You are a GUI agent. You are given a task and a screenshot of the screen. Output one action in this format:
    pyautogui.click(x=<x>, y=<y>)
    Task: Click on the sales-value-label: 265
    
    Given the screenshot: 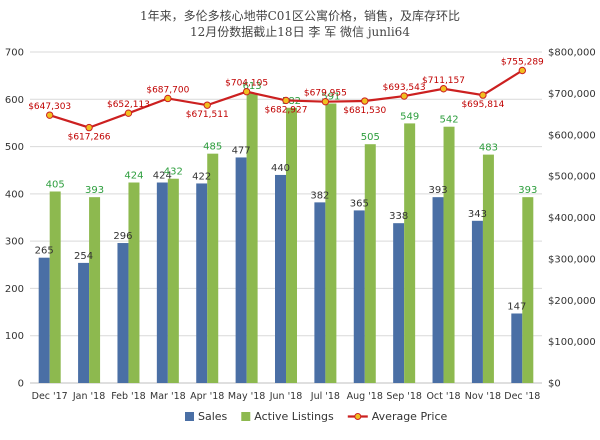 What is the action you would take?
    pyautogui.click(x=44, y=251)
    